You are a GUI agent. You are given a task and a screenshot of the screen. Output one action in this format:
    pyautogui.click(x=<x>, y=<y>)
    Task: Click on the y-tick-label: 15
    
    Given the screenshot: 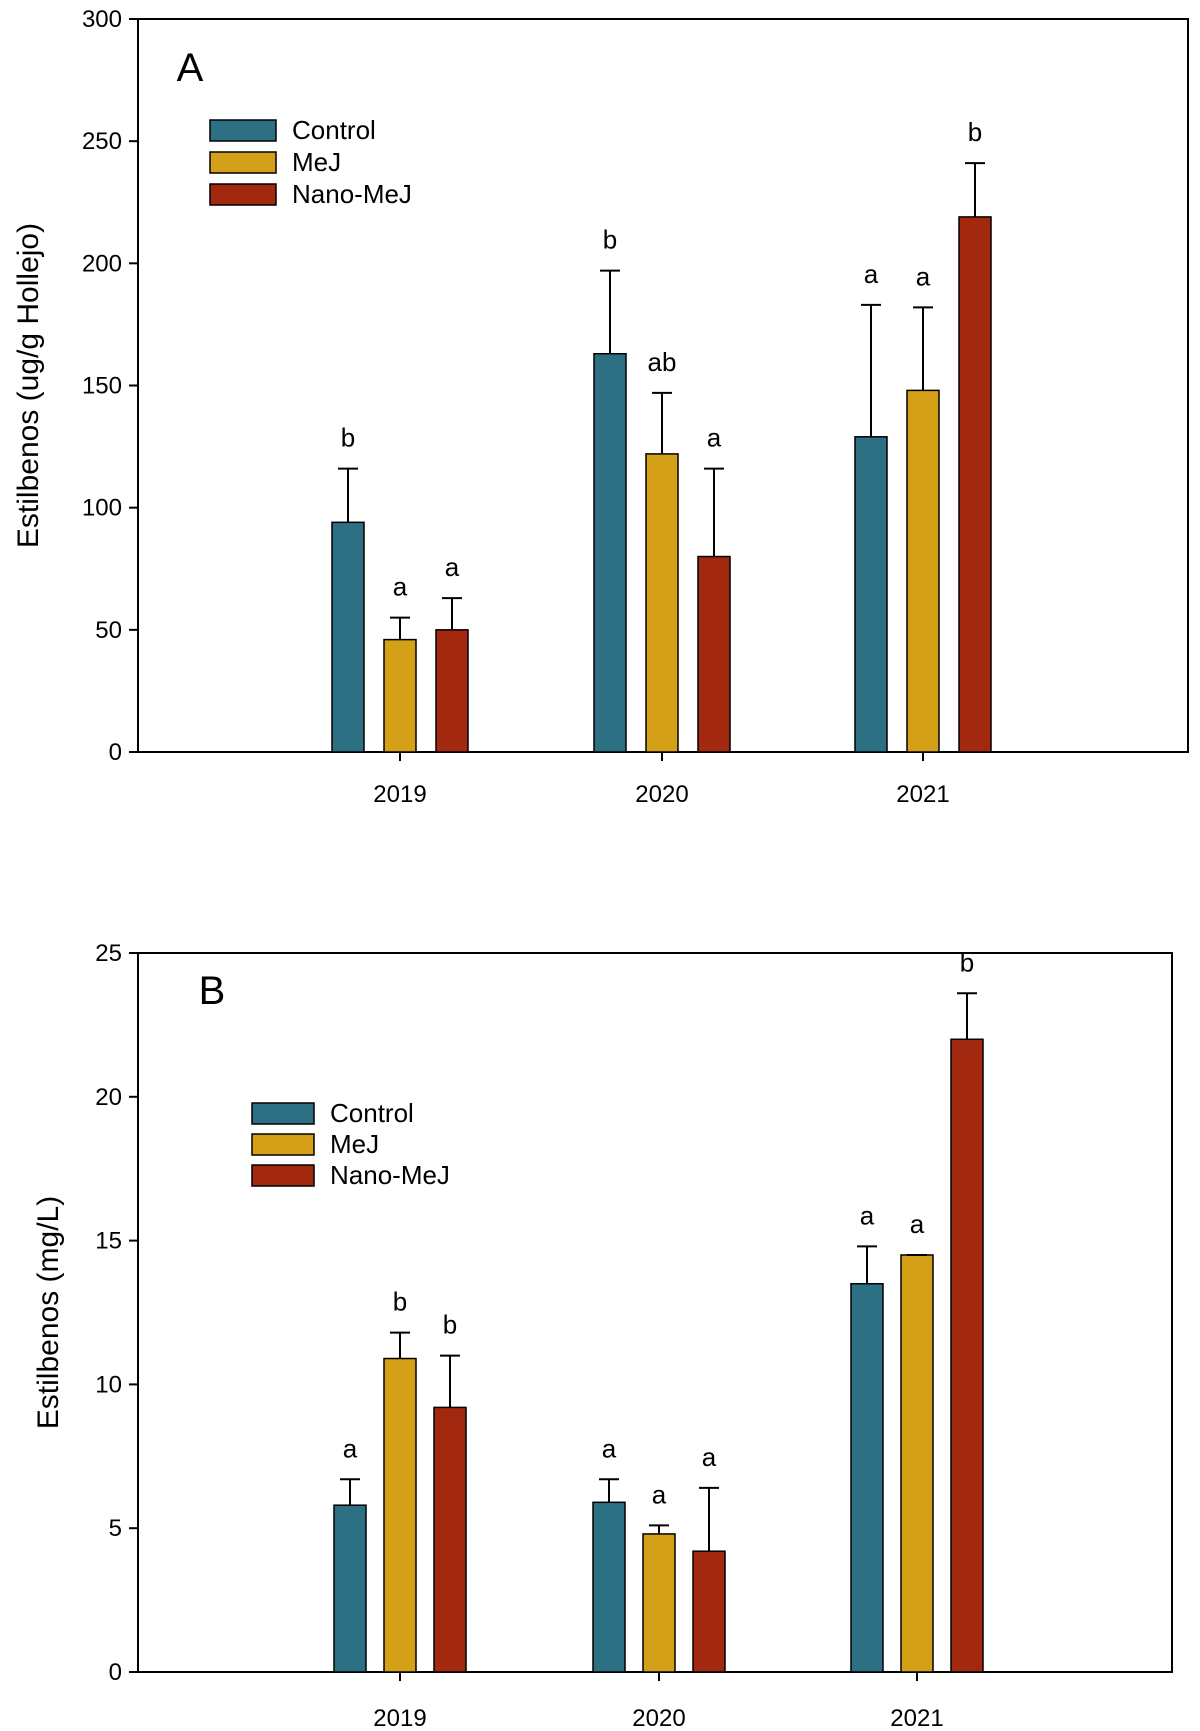 What is the action you would take?
    pyautogui.click(x=108, y=1241)
    